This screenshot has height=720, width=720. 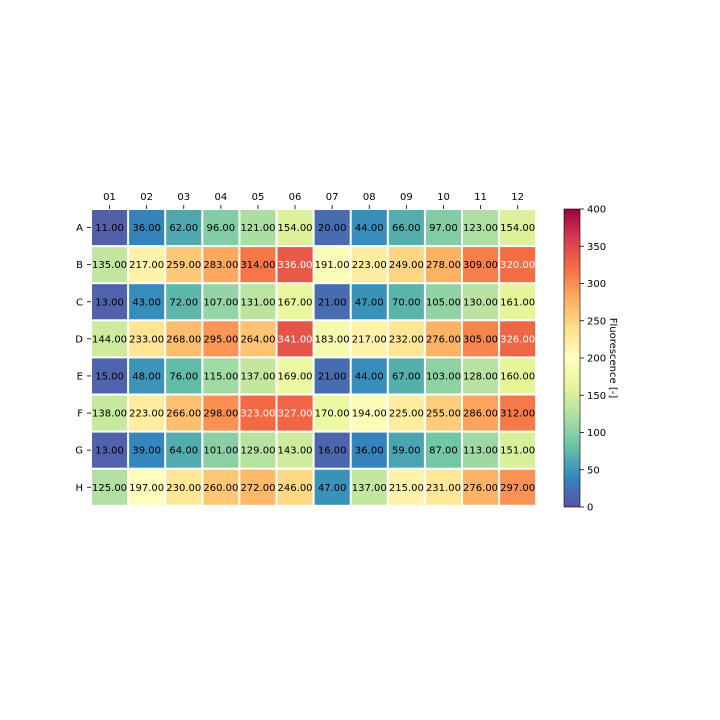 What do you see at coordinates (146, 376) in the screenshot?
I see `cell-label-E02: 48.00` at bounding box center [146, 376].